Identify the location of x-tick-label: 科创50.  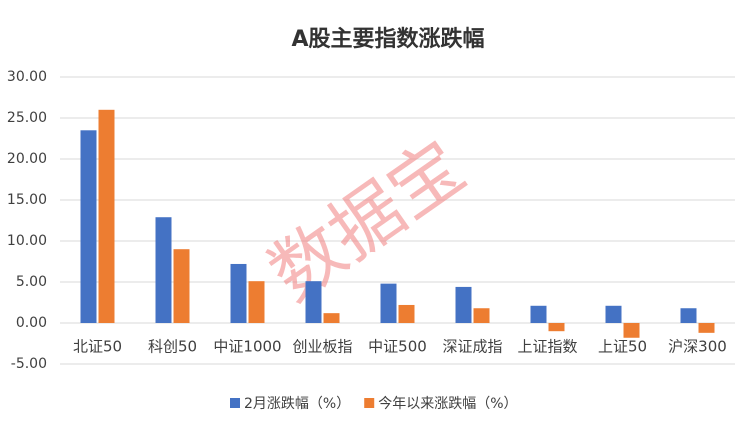
(172, 347).